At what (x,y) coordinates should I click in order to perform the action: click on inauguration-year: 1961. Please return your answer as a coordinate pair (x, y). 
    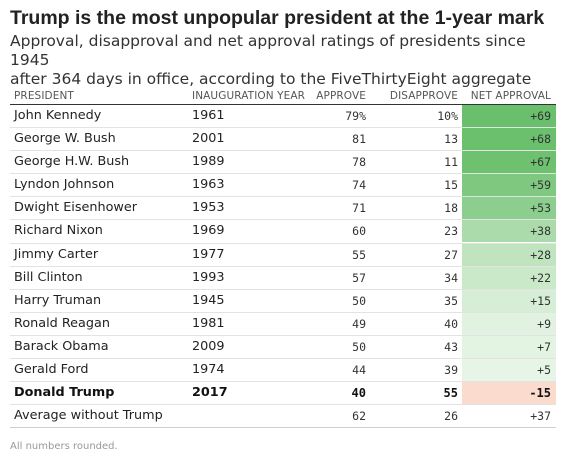
    Looking at the image, I should click on (208, 115).